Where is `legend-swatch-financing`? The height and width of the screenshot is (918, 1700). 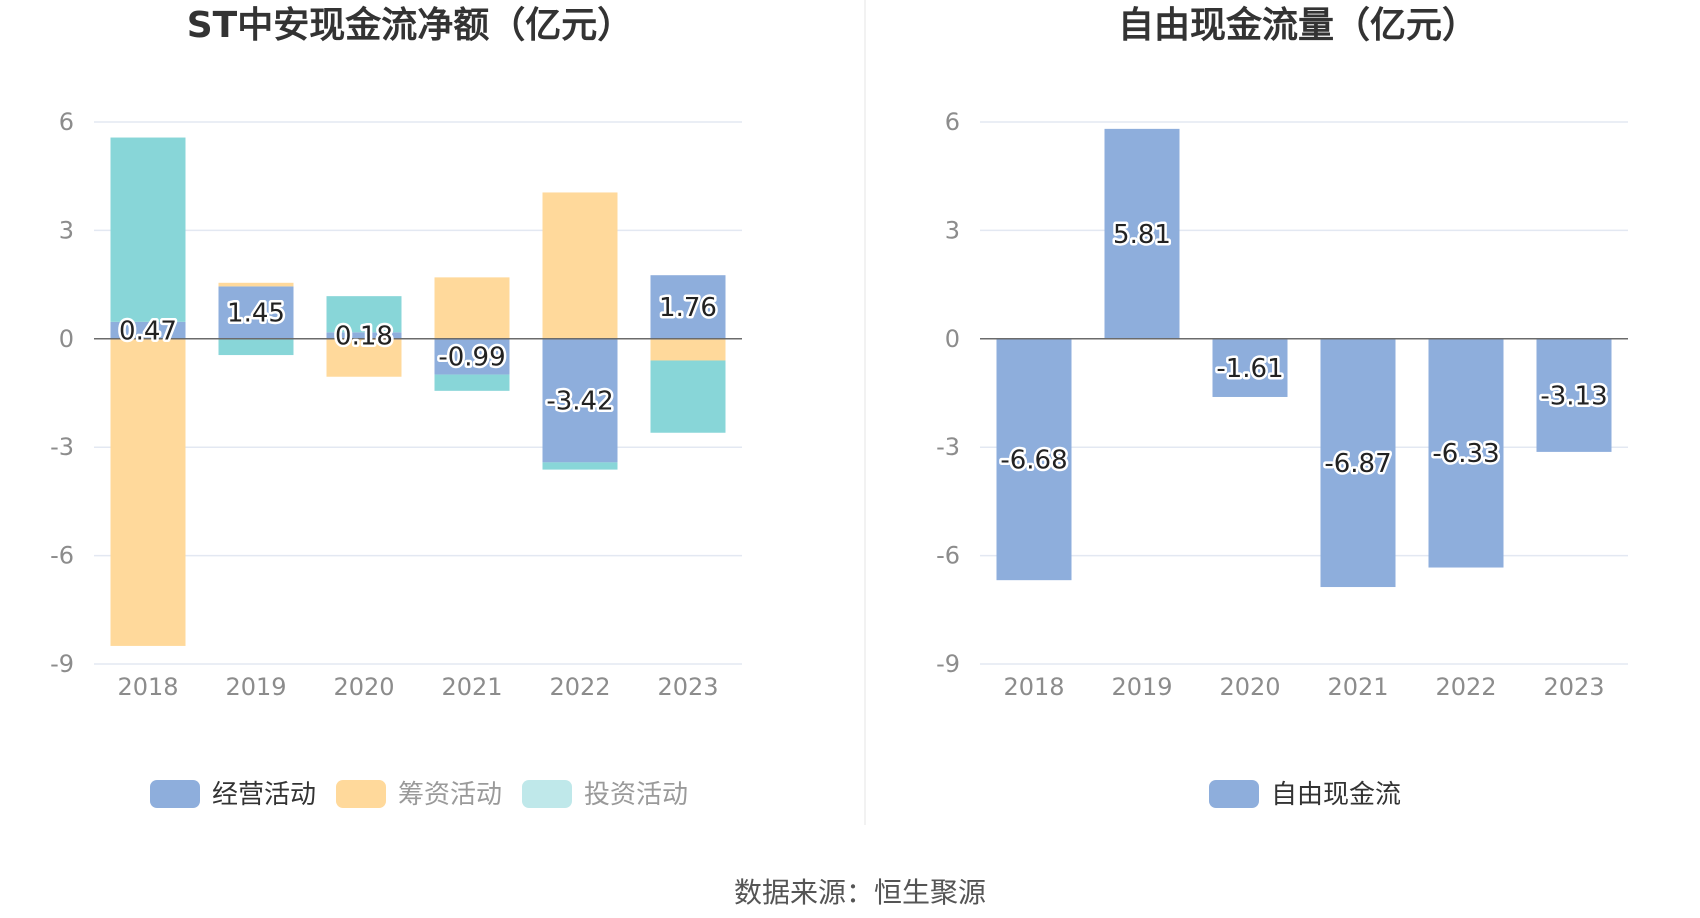
legend-swatch-financing is located at coordinates (361, 794).